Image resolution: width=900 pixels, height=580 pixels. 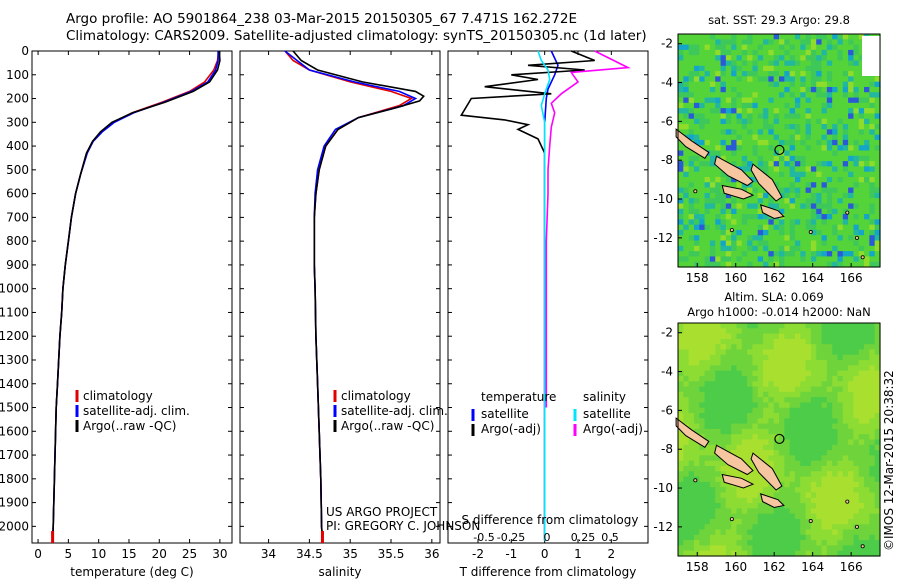 I want to click on y-tick-label: 2000, so click(x=14, y=526).